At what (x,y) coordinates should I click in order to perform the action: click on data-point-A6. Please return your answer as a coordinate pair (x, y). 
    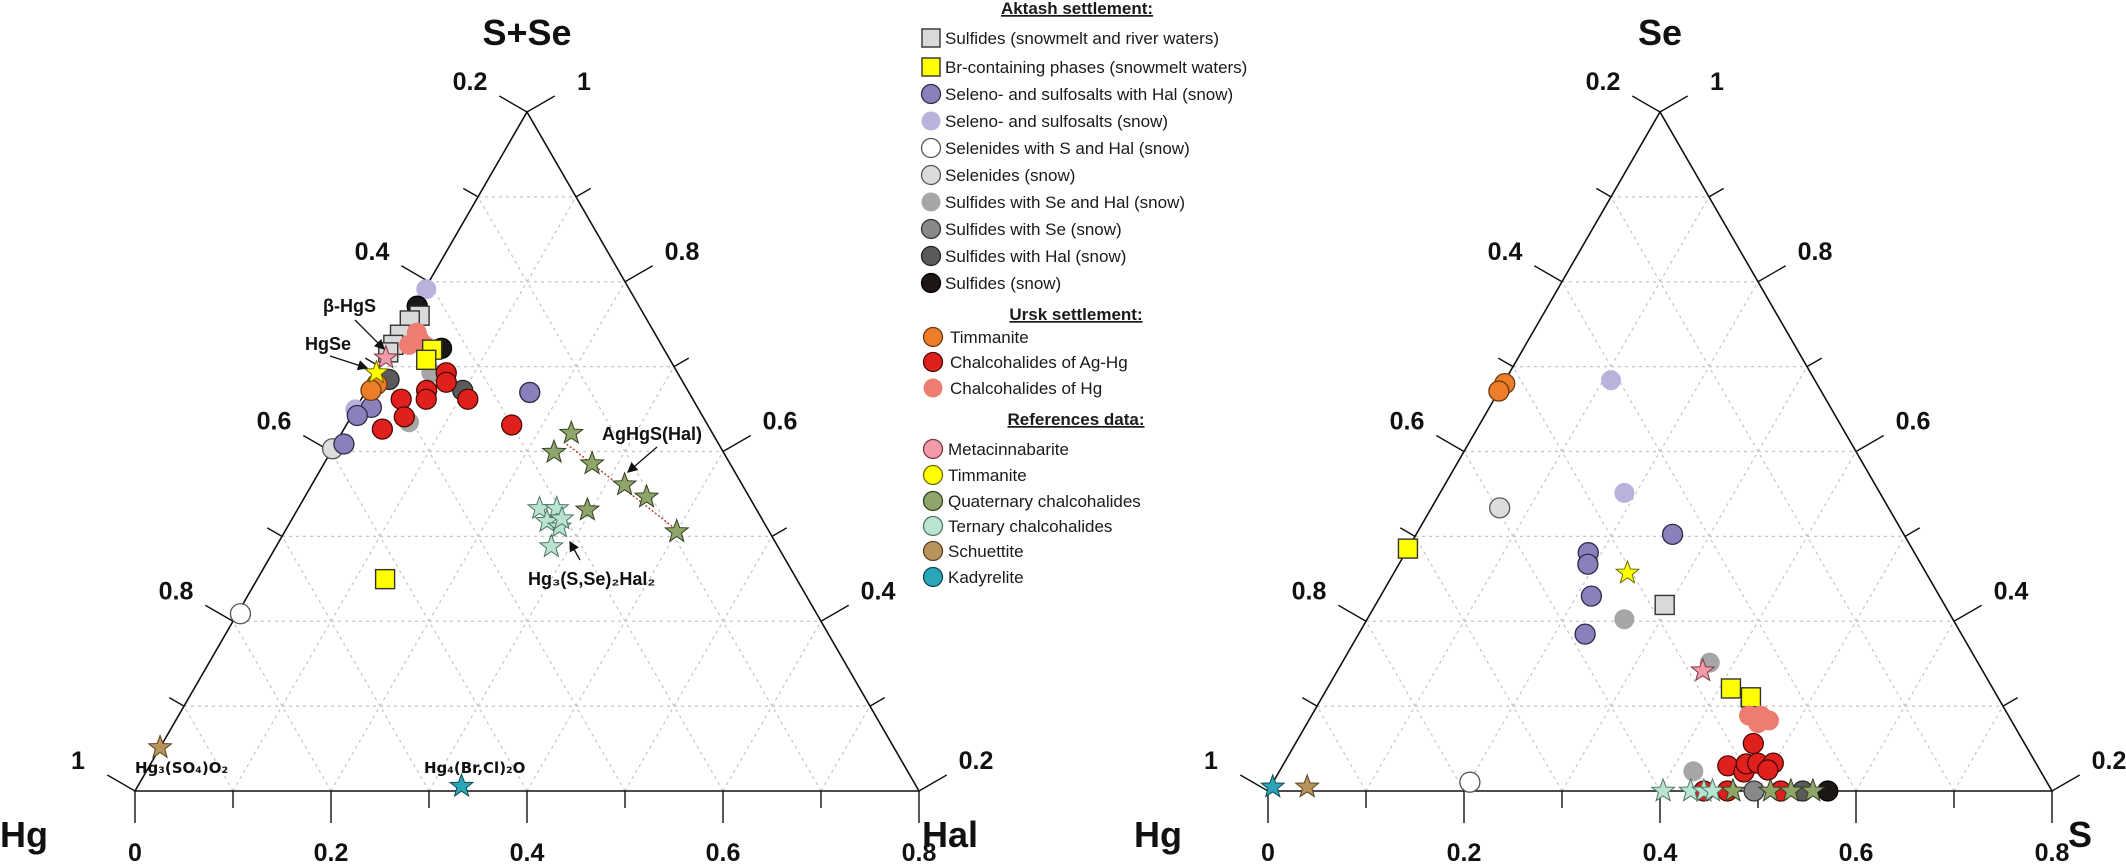
    Looking at the image, I should click on (1500, 508).